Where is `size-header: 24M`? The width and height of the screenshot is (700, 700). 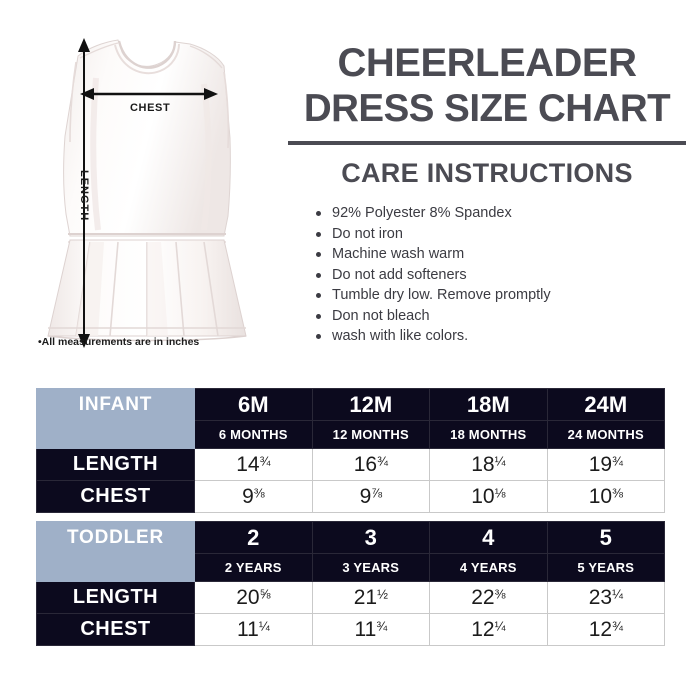 size-header: 24M is located at coordinates (605, 404).